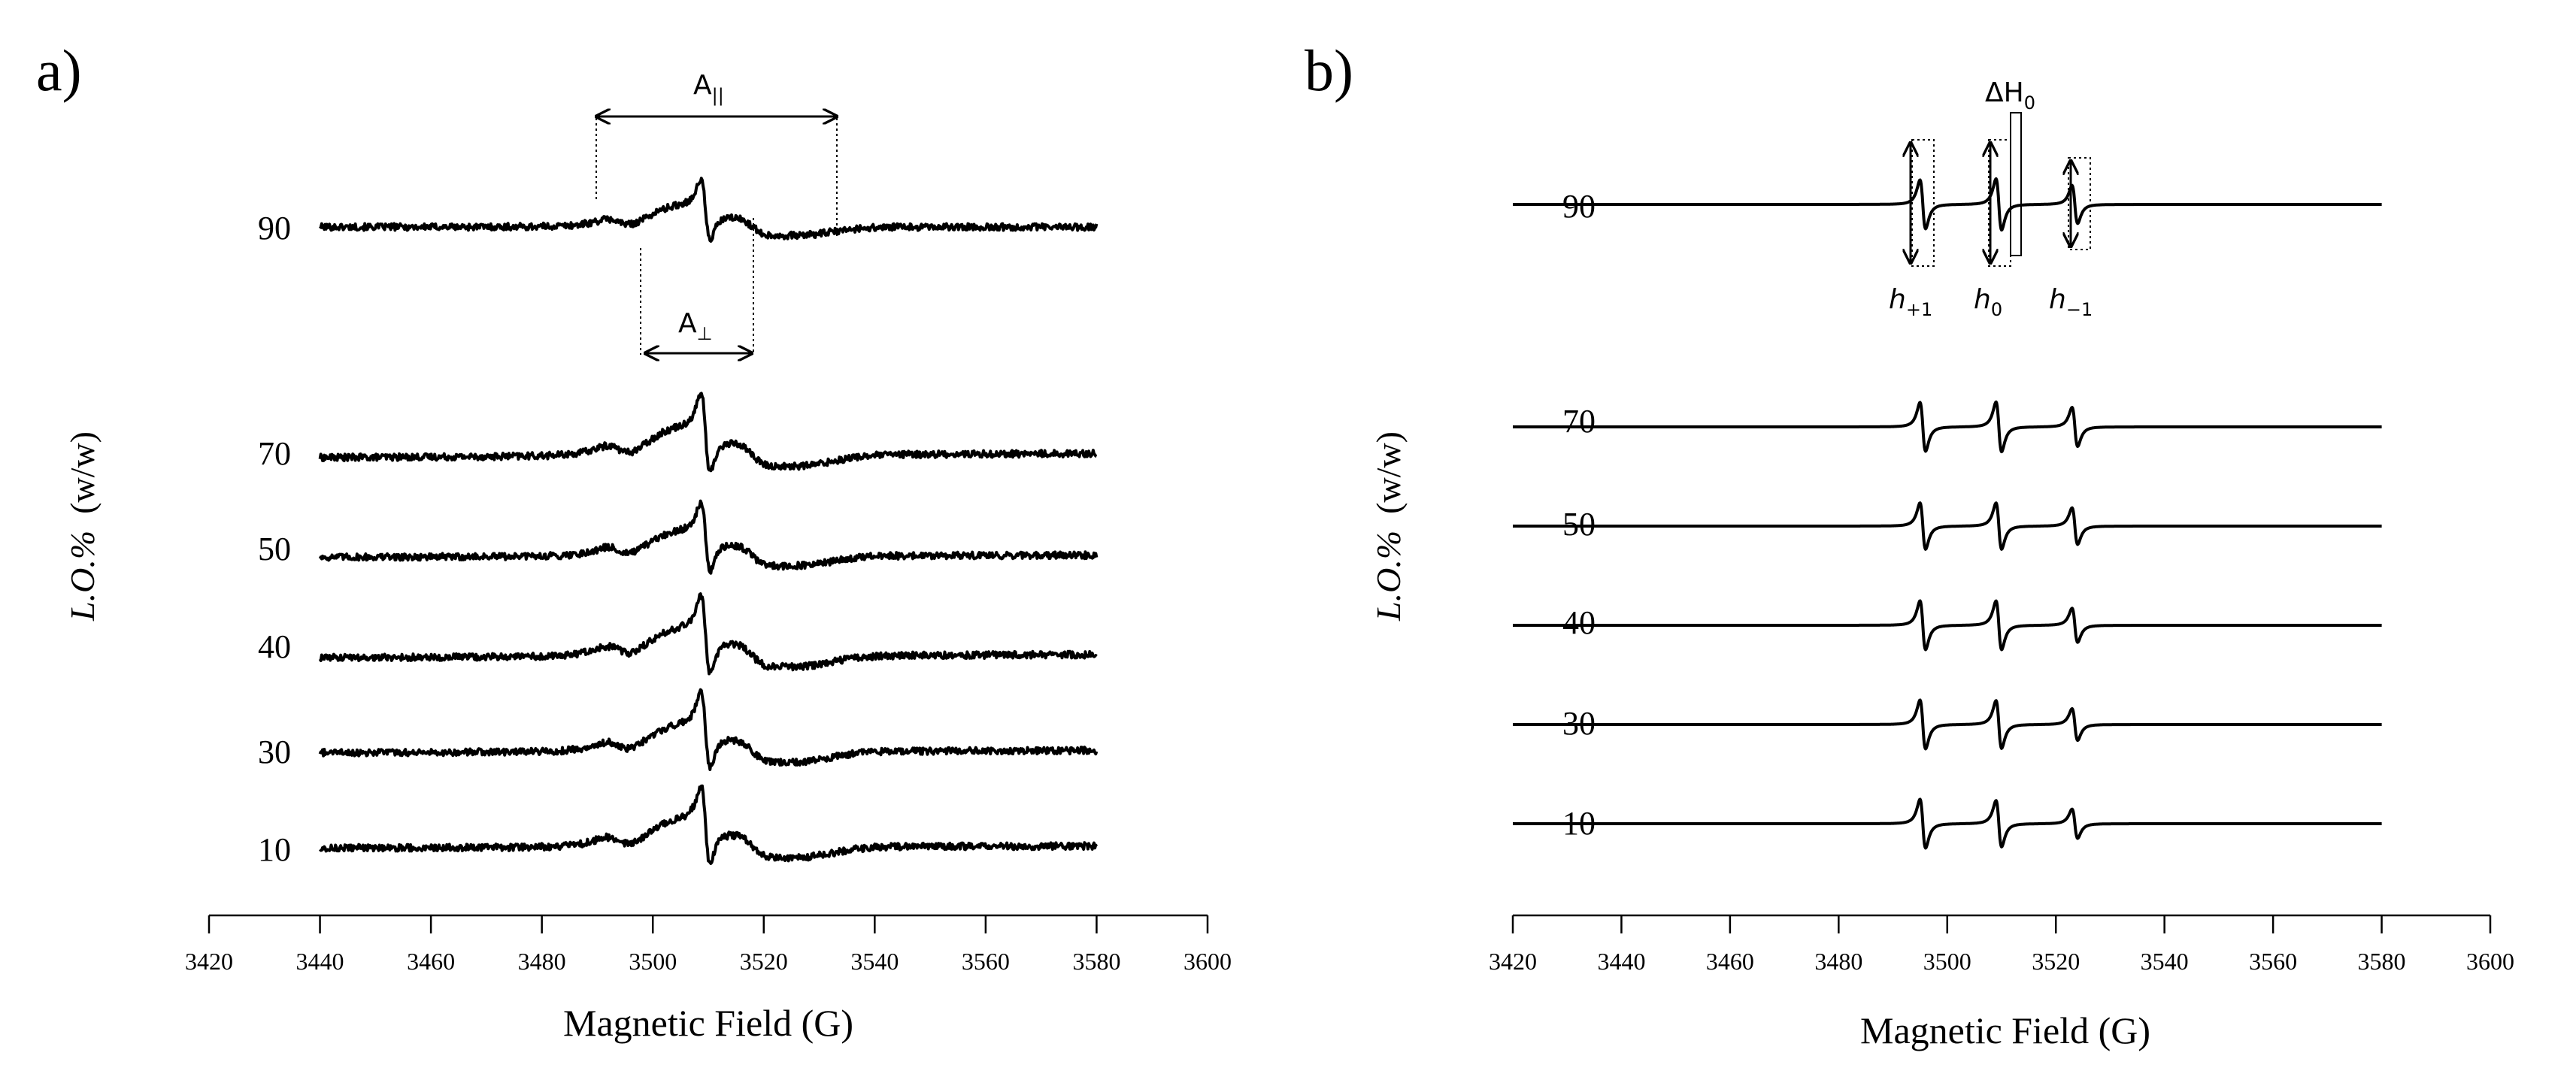  Describe the element at coordinates (716, 154) in the screenshot. I see `a-parallel-annotation: A||` at that location.